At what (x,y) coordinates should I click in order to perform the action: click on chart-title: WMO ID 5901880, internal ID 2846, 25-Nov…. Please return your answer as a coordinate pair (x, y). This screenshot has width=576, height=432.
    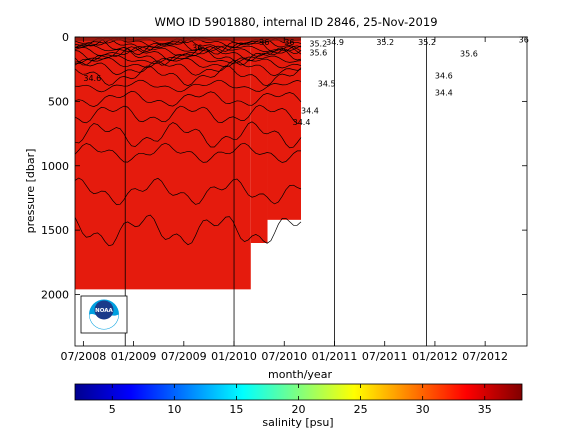
    Looking at the image, I should click on (295, 22).